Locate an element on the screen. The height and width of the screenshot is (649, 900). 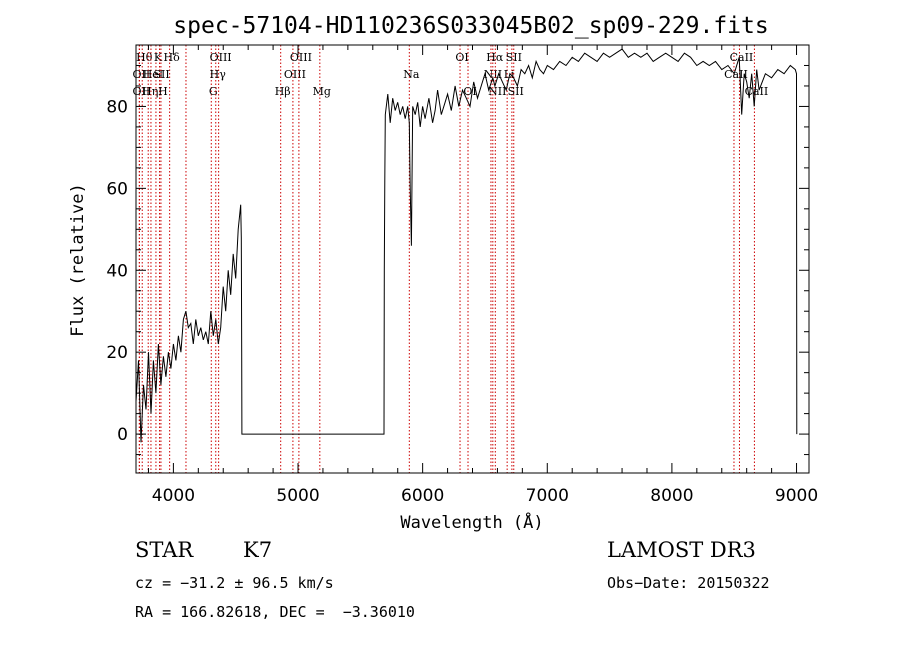
line-label-3: Hη is located at coordinates (150, 91).